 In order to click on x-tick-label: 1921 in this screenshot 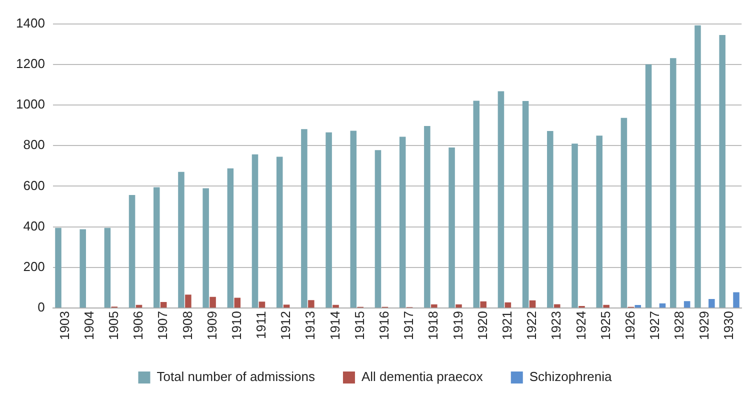, I will do `click(507, 325)`.